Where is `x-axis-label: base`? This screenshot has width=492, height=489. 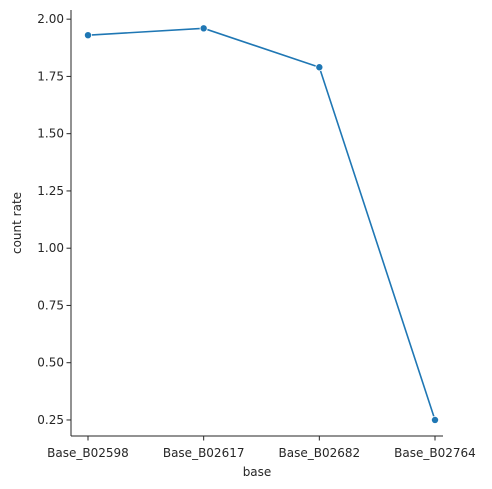 x-axis-label: base is located at coordinates (257, 472).